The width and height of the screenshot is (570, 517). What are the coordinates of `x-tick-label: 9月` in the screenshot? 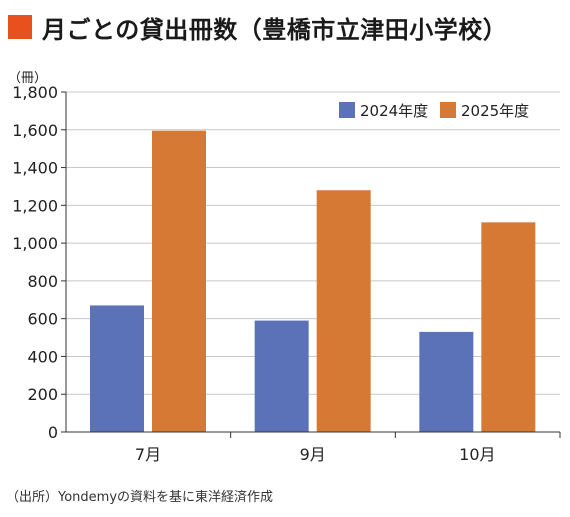 It's located at (313, 454).